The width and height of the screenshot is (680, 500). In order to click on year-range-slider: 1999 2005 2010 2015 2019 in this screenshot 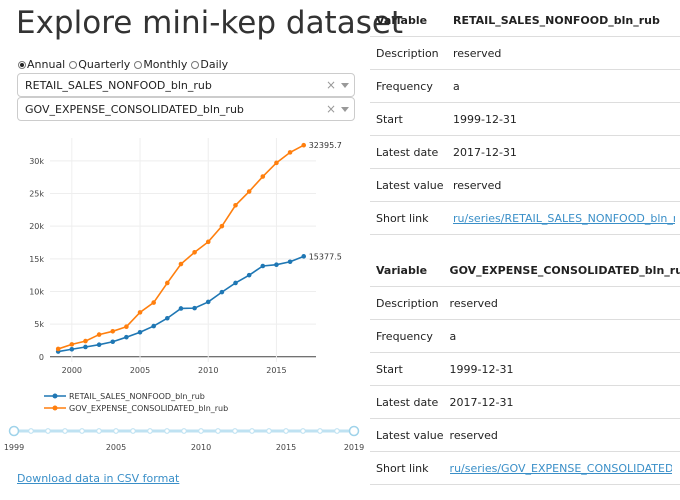, I will do `click(182, 440)`.